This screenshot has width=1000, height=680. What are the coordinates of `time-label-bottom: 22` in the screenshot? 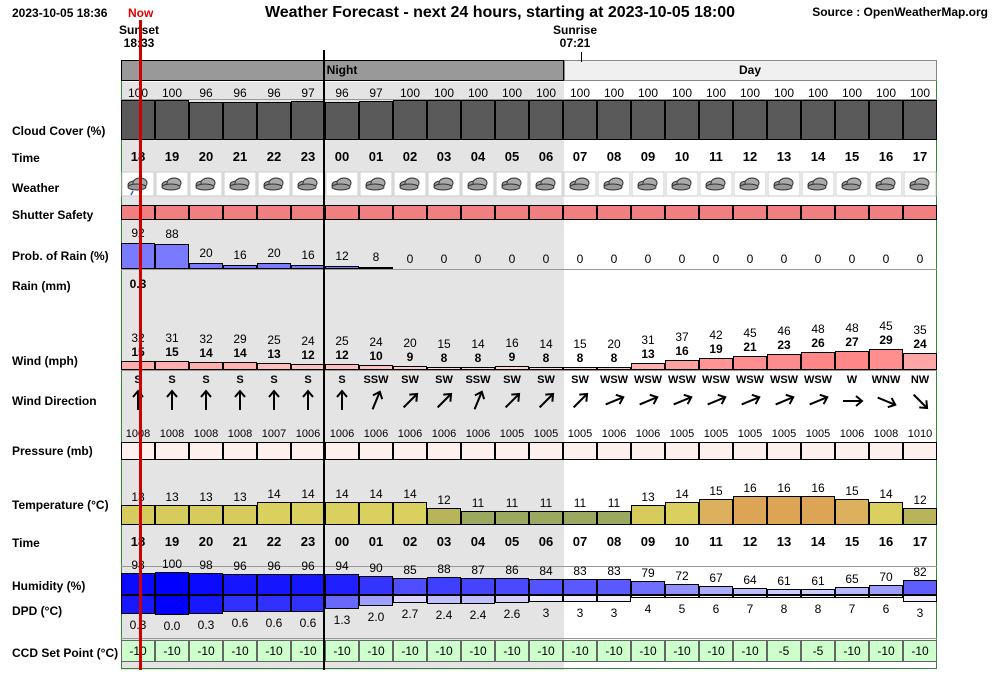 It's located at (274, 541).